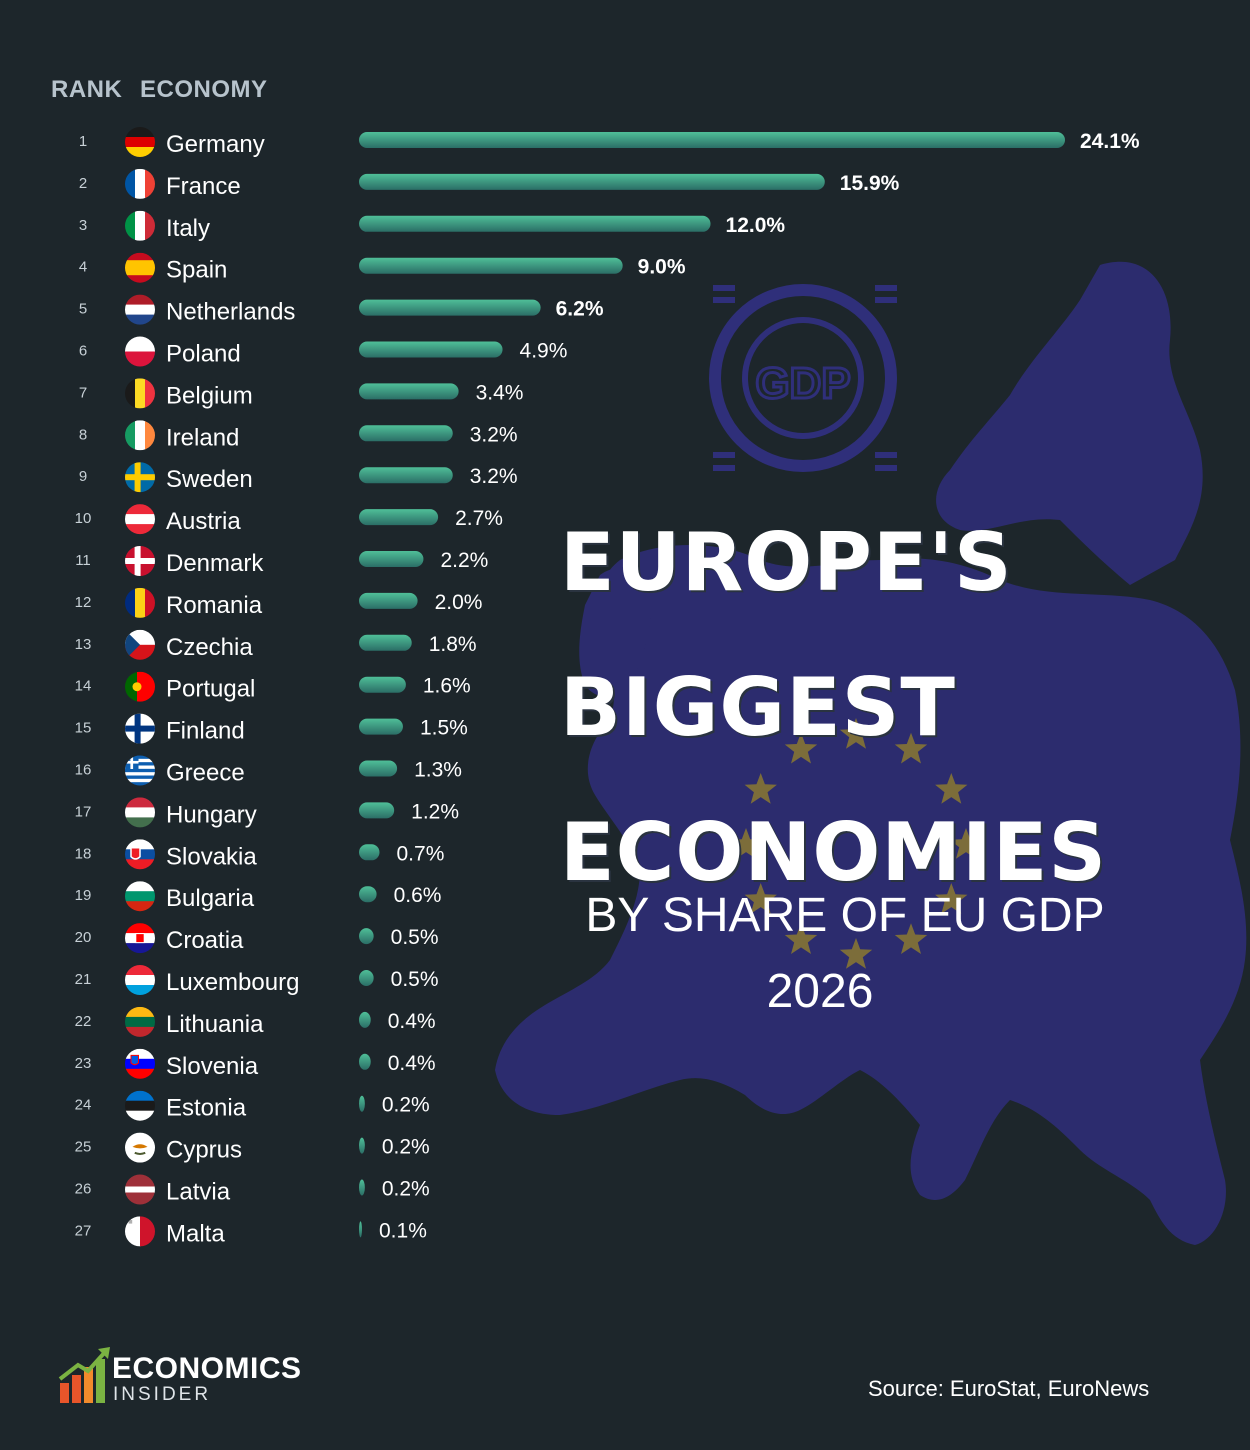  Describe the element at coordinates (202, 437) in the screenshot. I see `economy-label: Ireland` at that location.